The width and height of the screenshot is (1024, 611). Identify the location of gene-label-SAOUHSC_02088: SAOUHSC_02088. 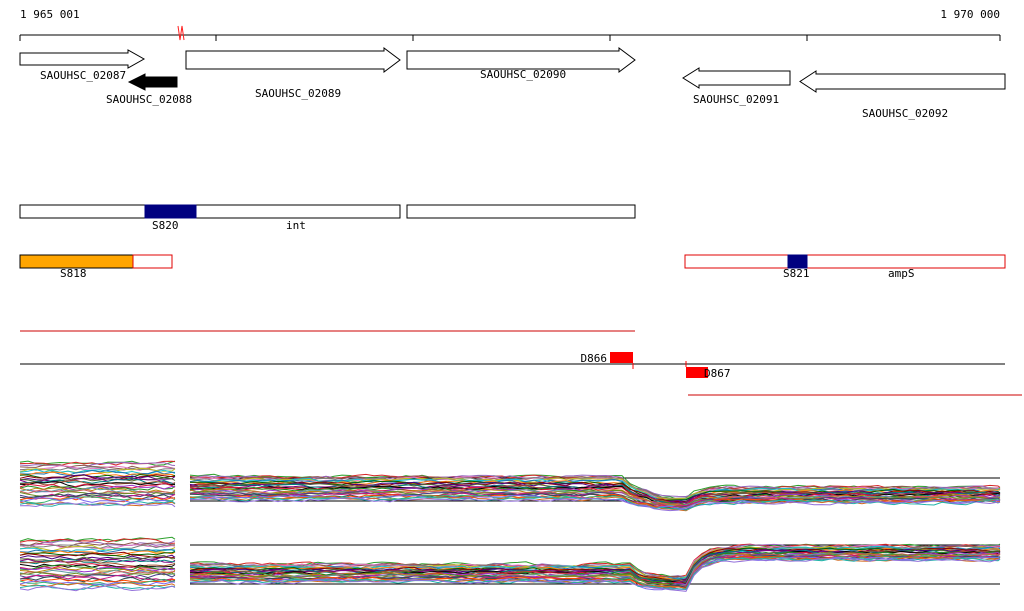
(149, 99).